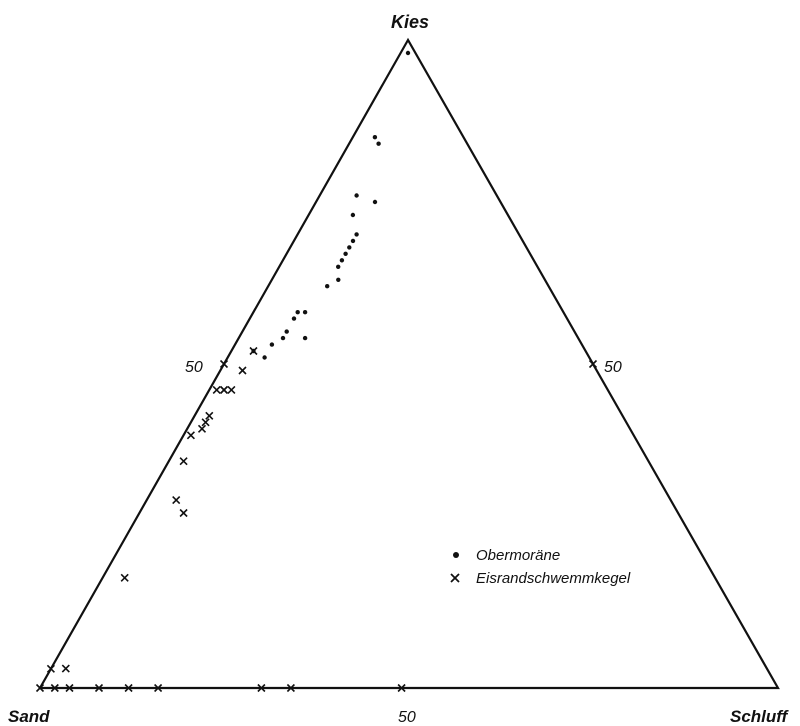 The height and width of the screenshot is (726, 800). I want to click on tick-label-left: 50, so click(194, 367).